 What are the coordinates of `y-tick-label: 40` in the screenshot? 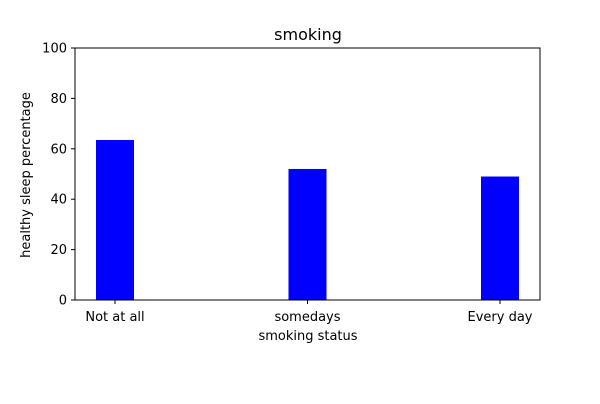 It's located at (58, 200).